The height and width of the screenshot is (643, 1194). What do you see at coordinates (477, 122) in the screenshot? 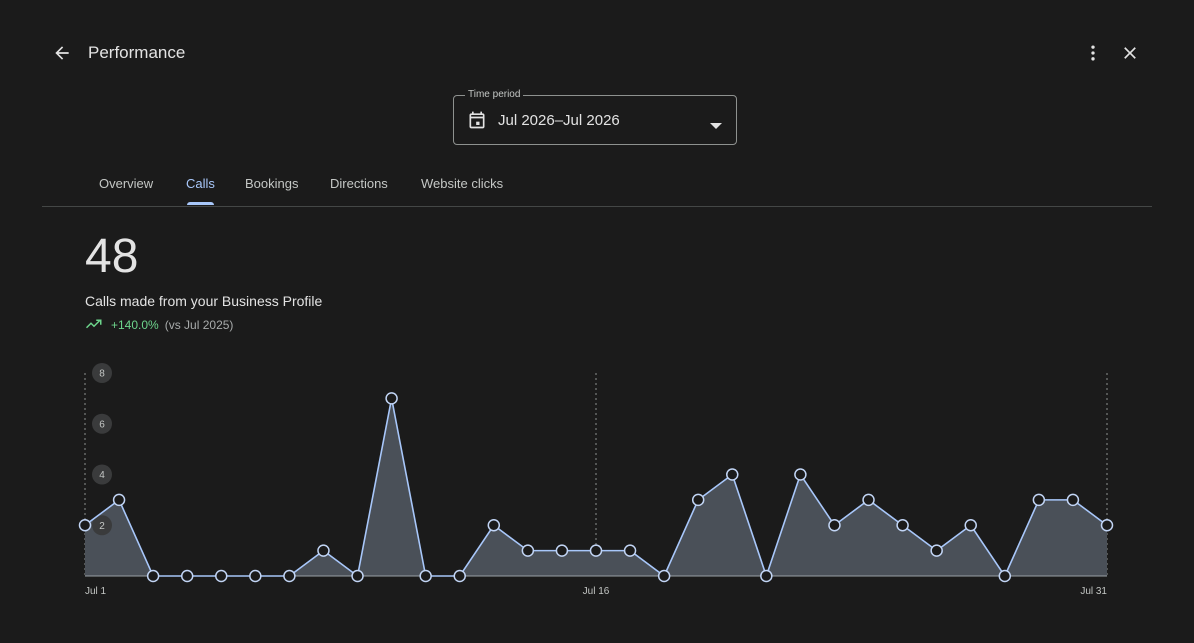
I see `calendar-icon` at bounding box center [477, 122].